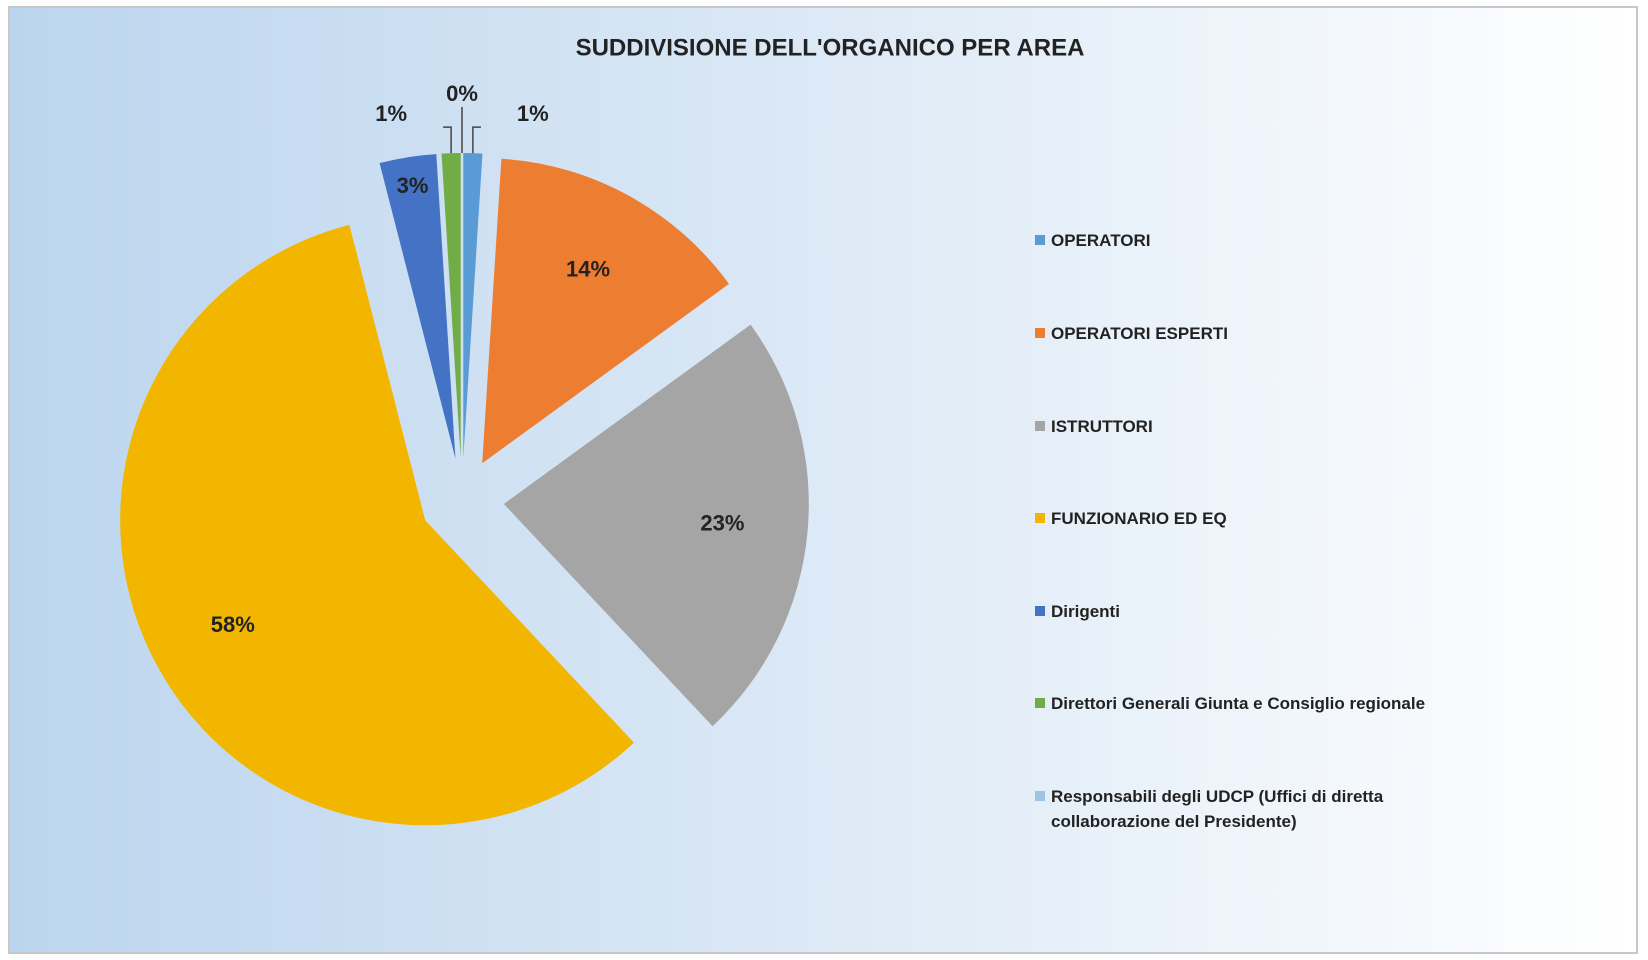 The image size is (1648, 960). What do you see at coordinates (233, 624) in the screenshot?
I see `data-label: 58%` at bounding box center [233, 624].